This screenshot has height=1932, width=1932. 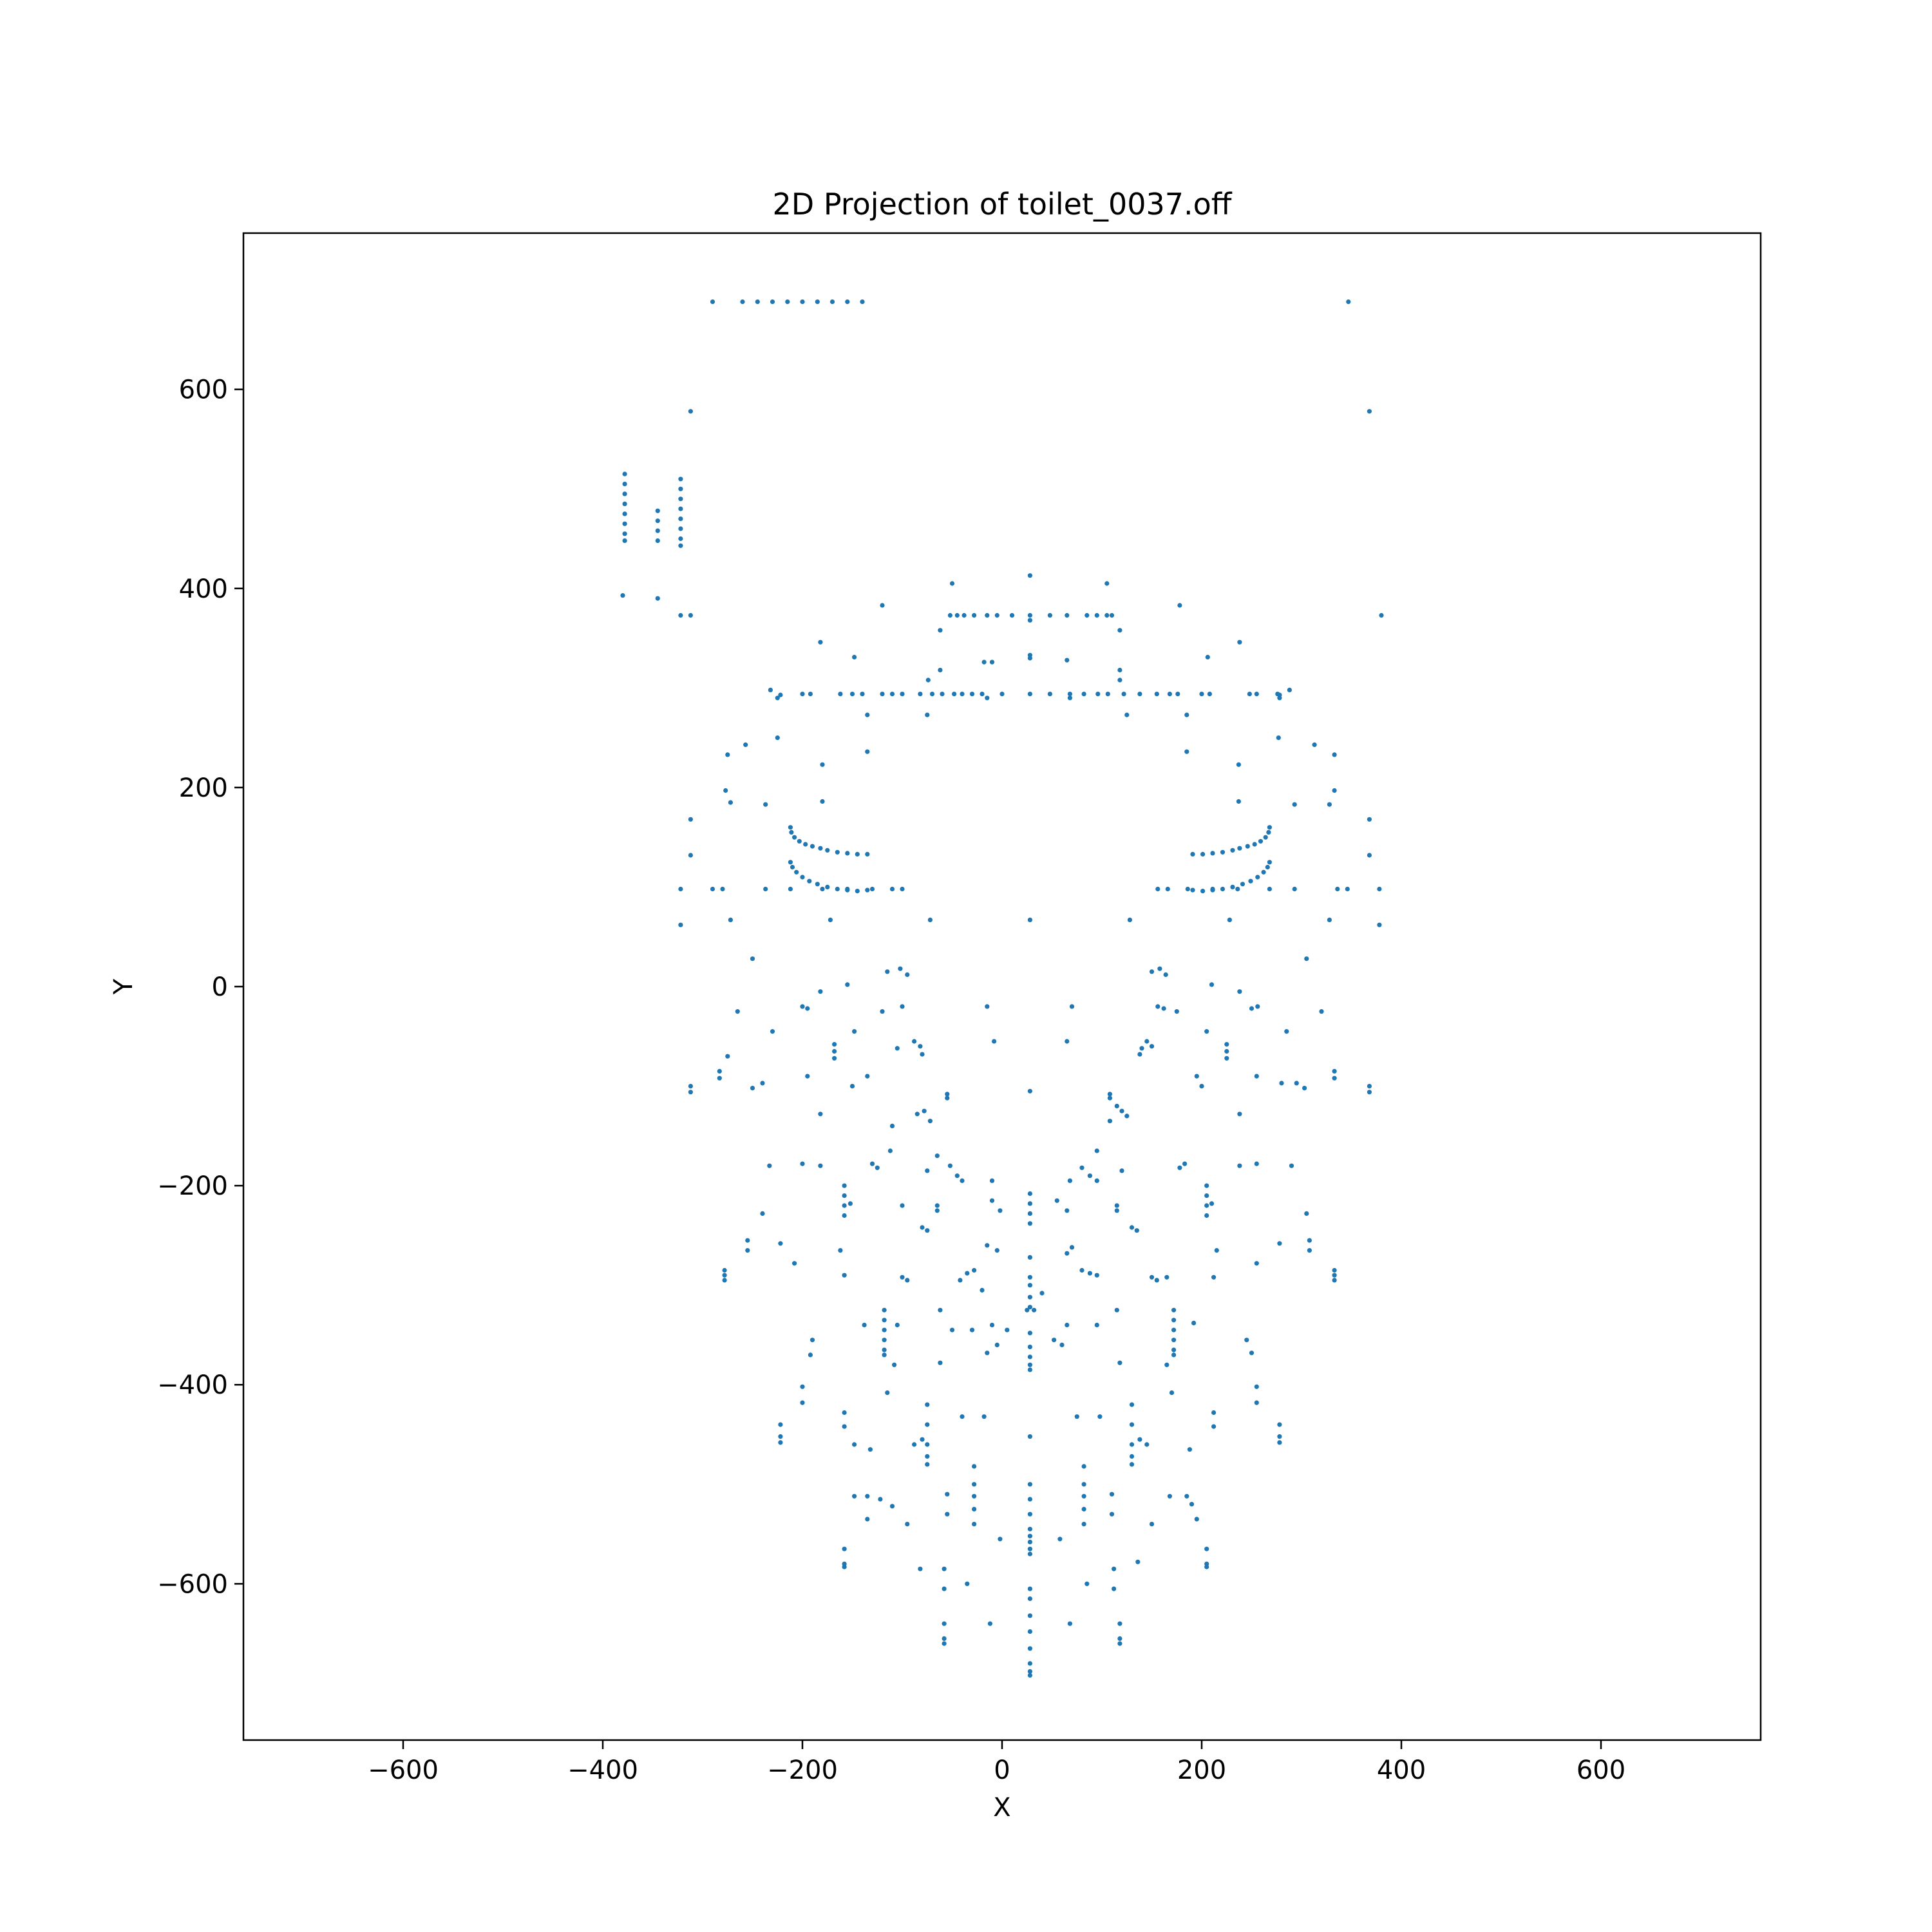 I want to click on x-axis-label: X, so click(x=1002, y=1808).